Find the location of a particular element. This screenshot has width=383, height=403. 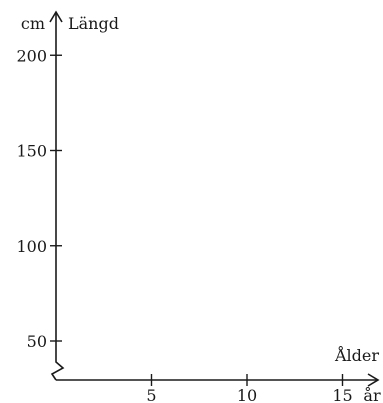

y-tick-label-150: 150 is located at coordinates (31, 151).